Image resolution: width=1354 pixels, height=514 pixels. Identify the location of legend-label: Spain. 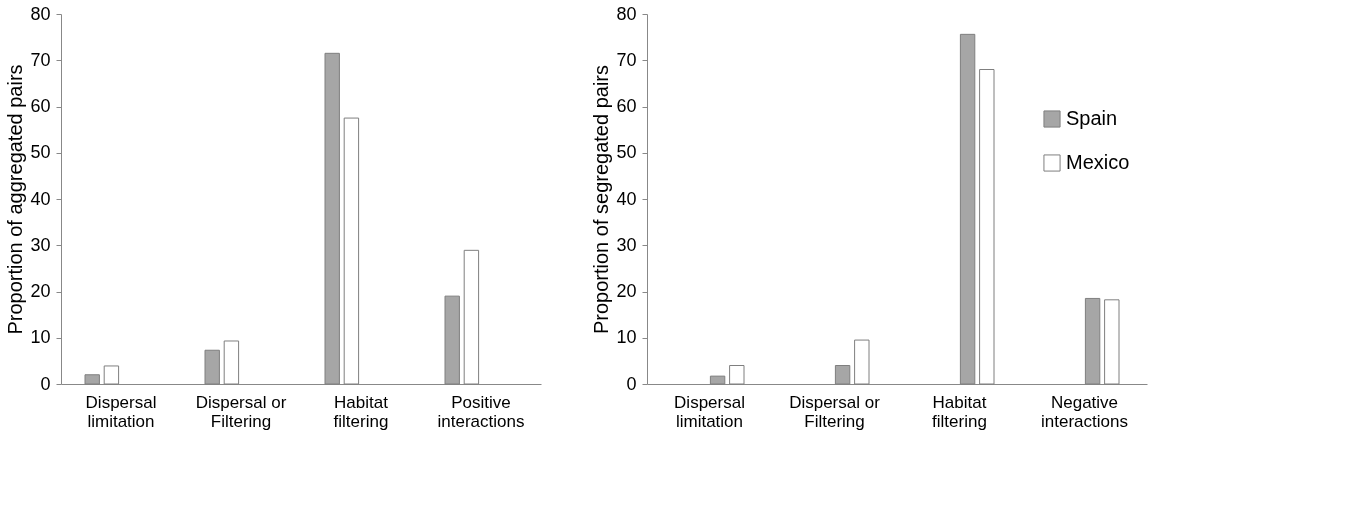
(1092, 118).